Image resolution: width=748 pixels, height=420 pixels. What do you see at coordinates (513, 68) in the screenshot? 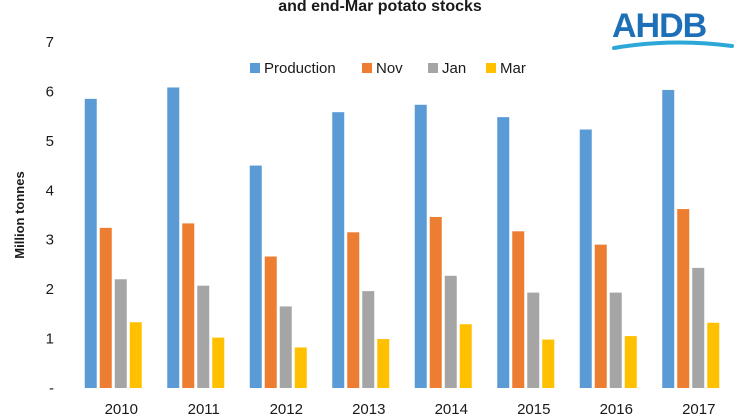
I see `legend-label-mar: Mar` at bounding box center [513, 68].